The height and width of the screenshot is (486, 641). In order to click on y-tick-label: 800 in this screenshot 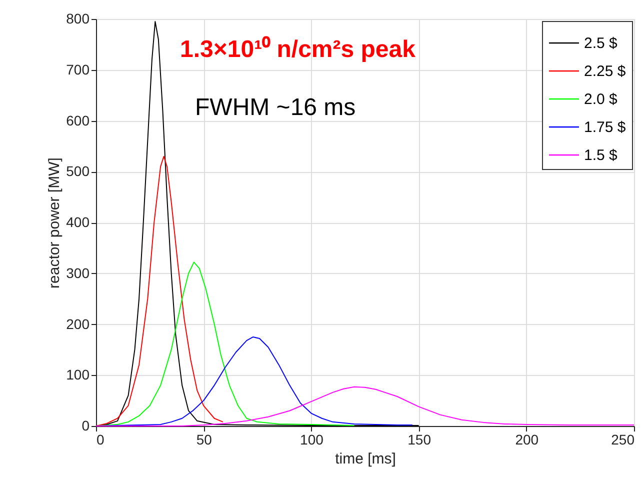, I will do `click(78, 18)`.